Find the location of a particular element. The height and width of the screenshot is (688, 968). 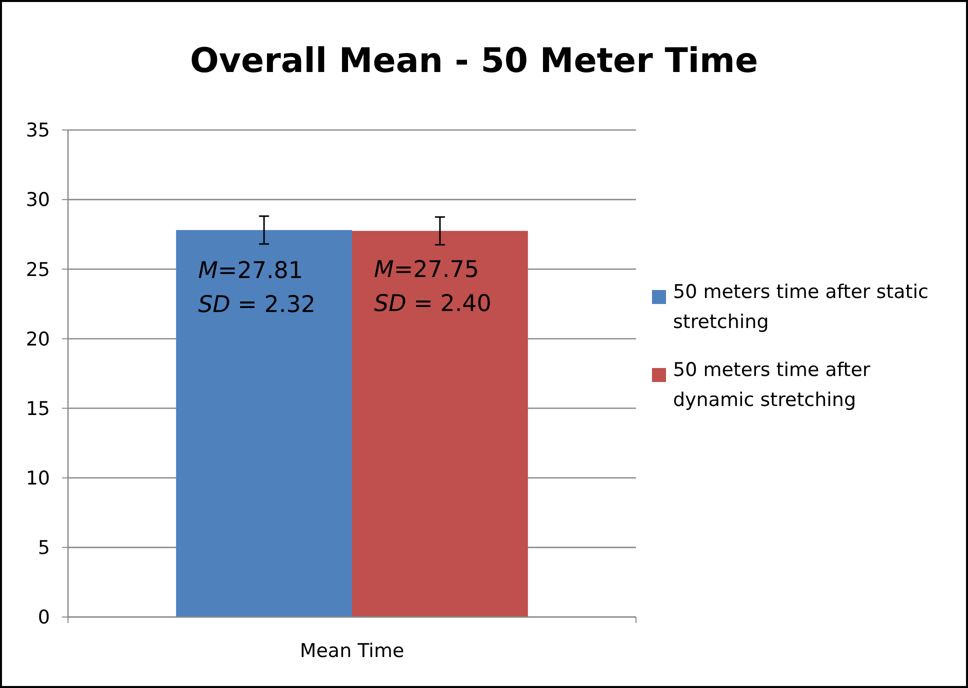

y-tick-label: 0 is located at coordinates (44, 617).